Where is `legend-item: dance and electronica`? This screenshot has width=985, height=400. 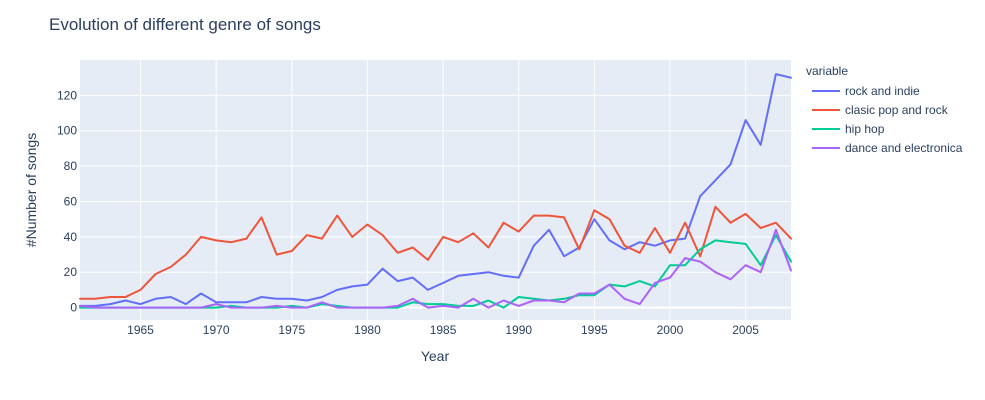
legend-item: dance and electronica is located at coordinates (887, 148).